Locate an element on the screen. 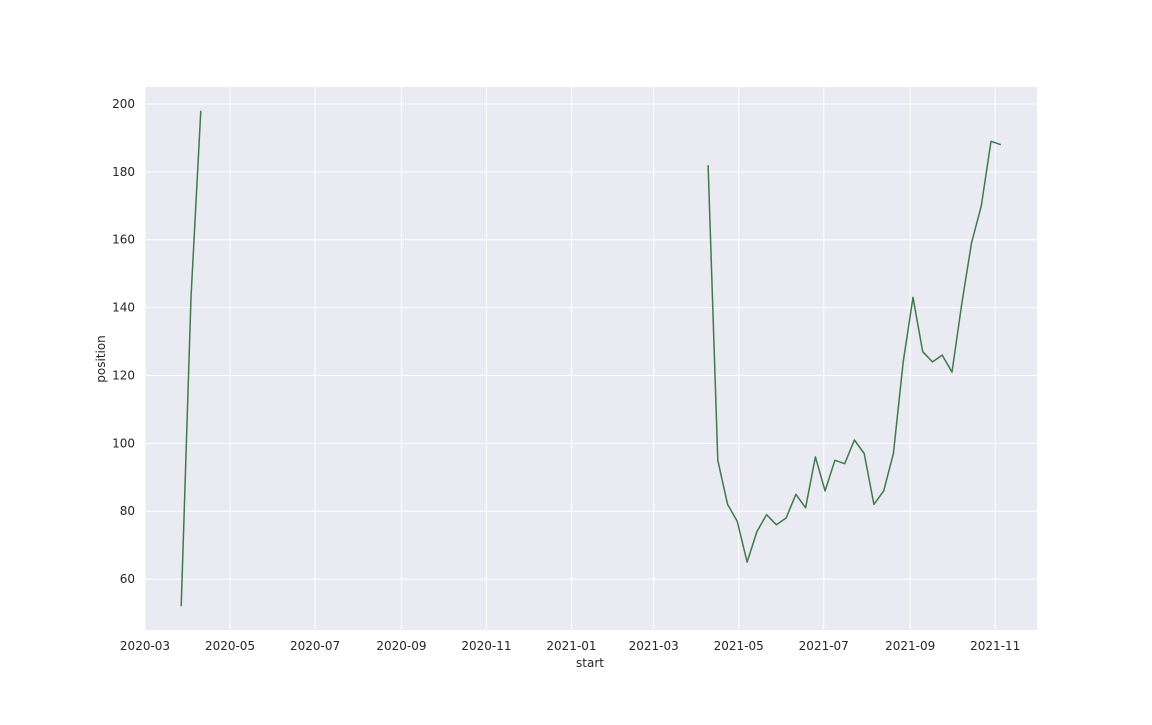 Image resolution: width=1152 pixels, height=725 pixels. x-axis-label: start is located at coordinates (590, 663).